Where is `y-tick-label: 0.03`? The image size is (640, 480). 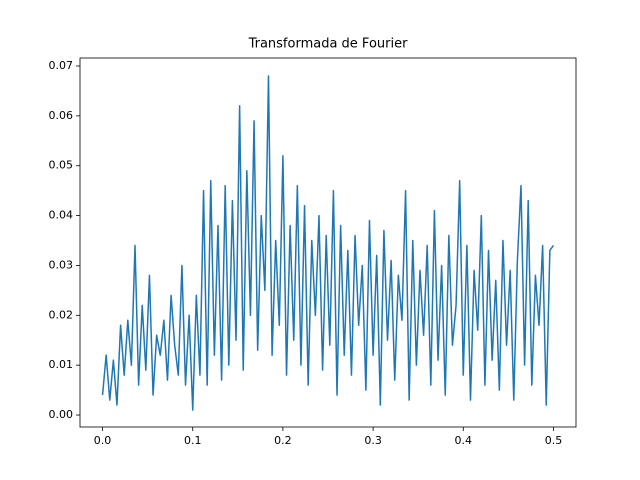
y-tick-label: 0.03 is located at coordinates (61, 264).